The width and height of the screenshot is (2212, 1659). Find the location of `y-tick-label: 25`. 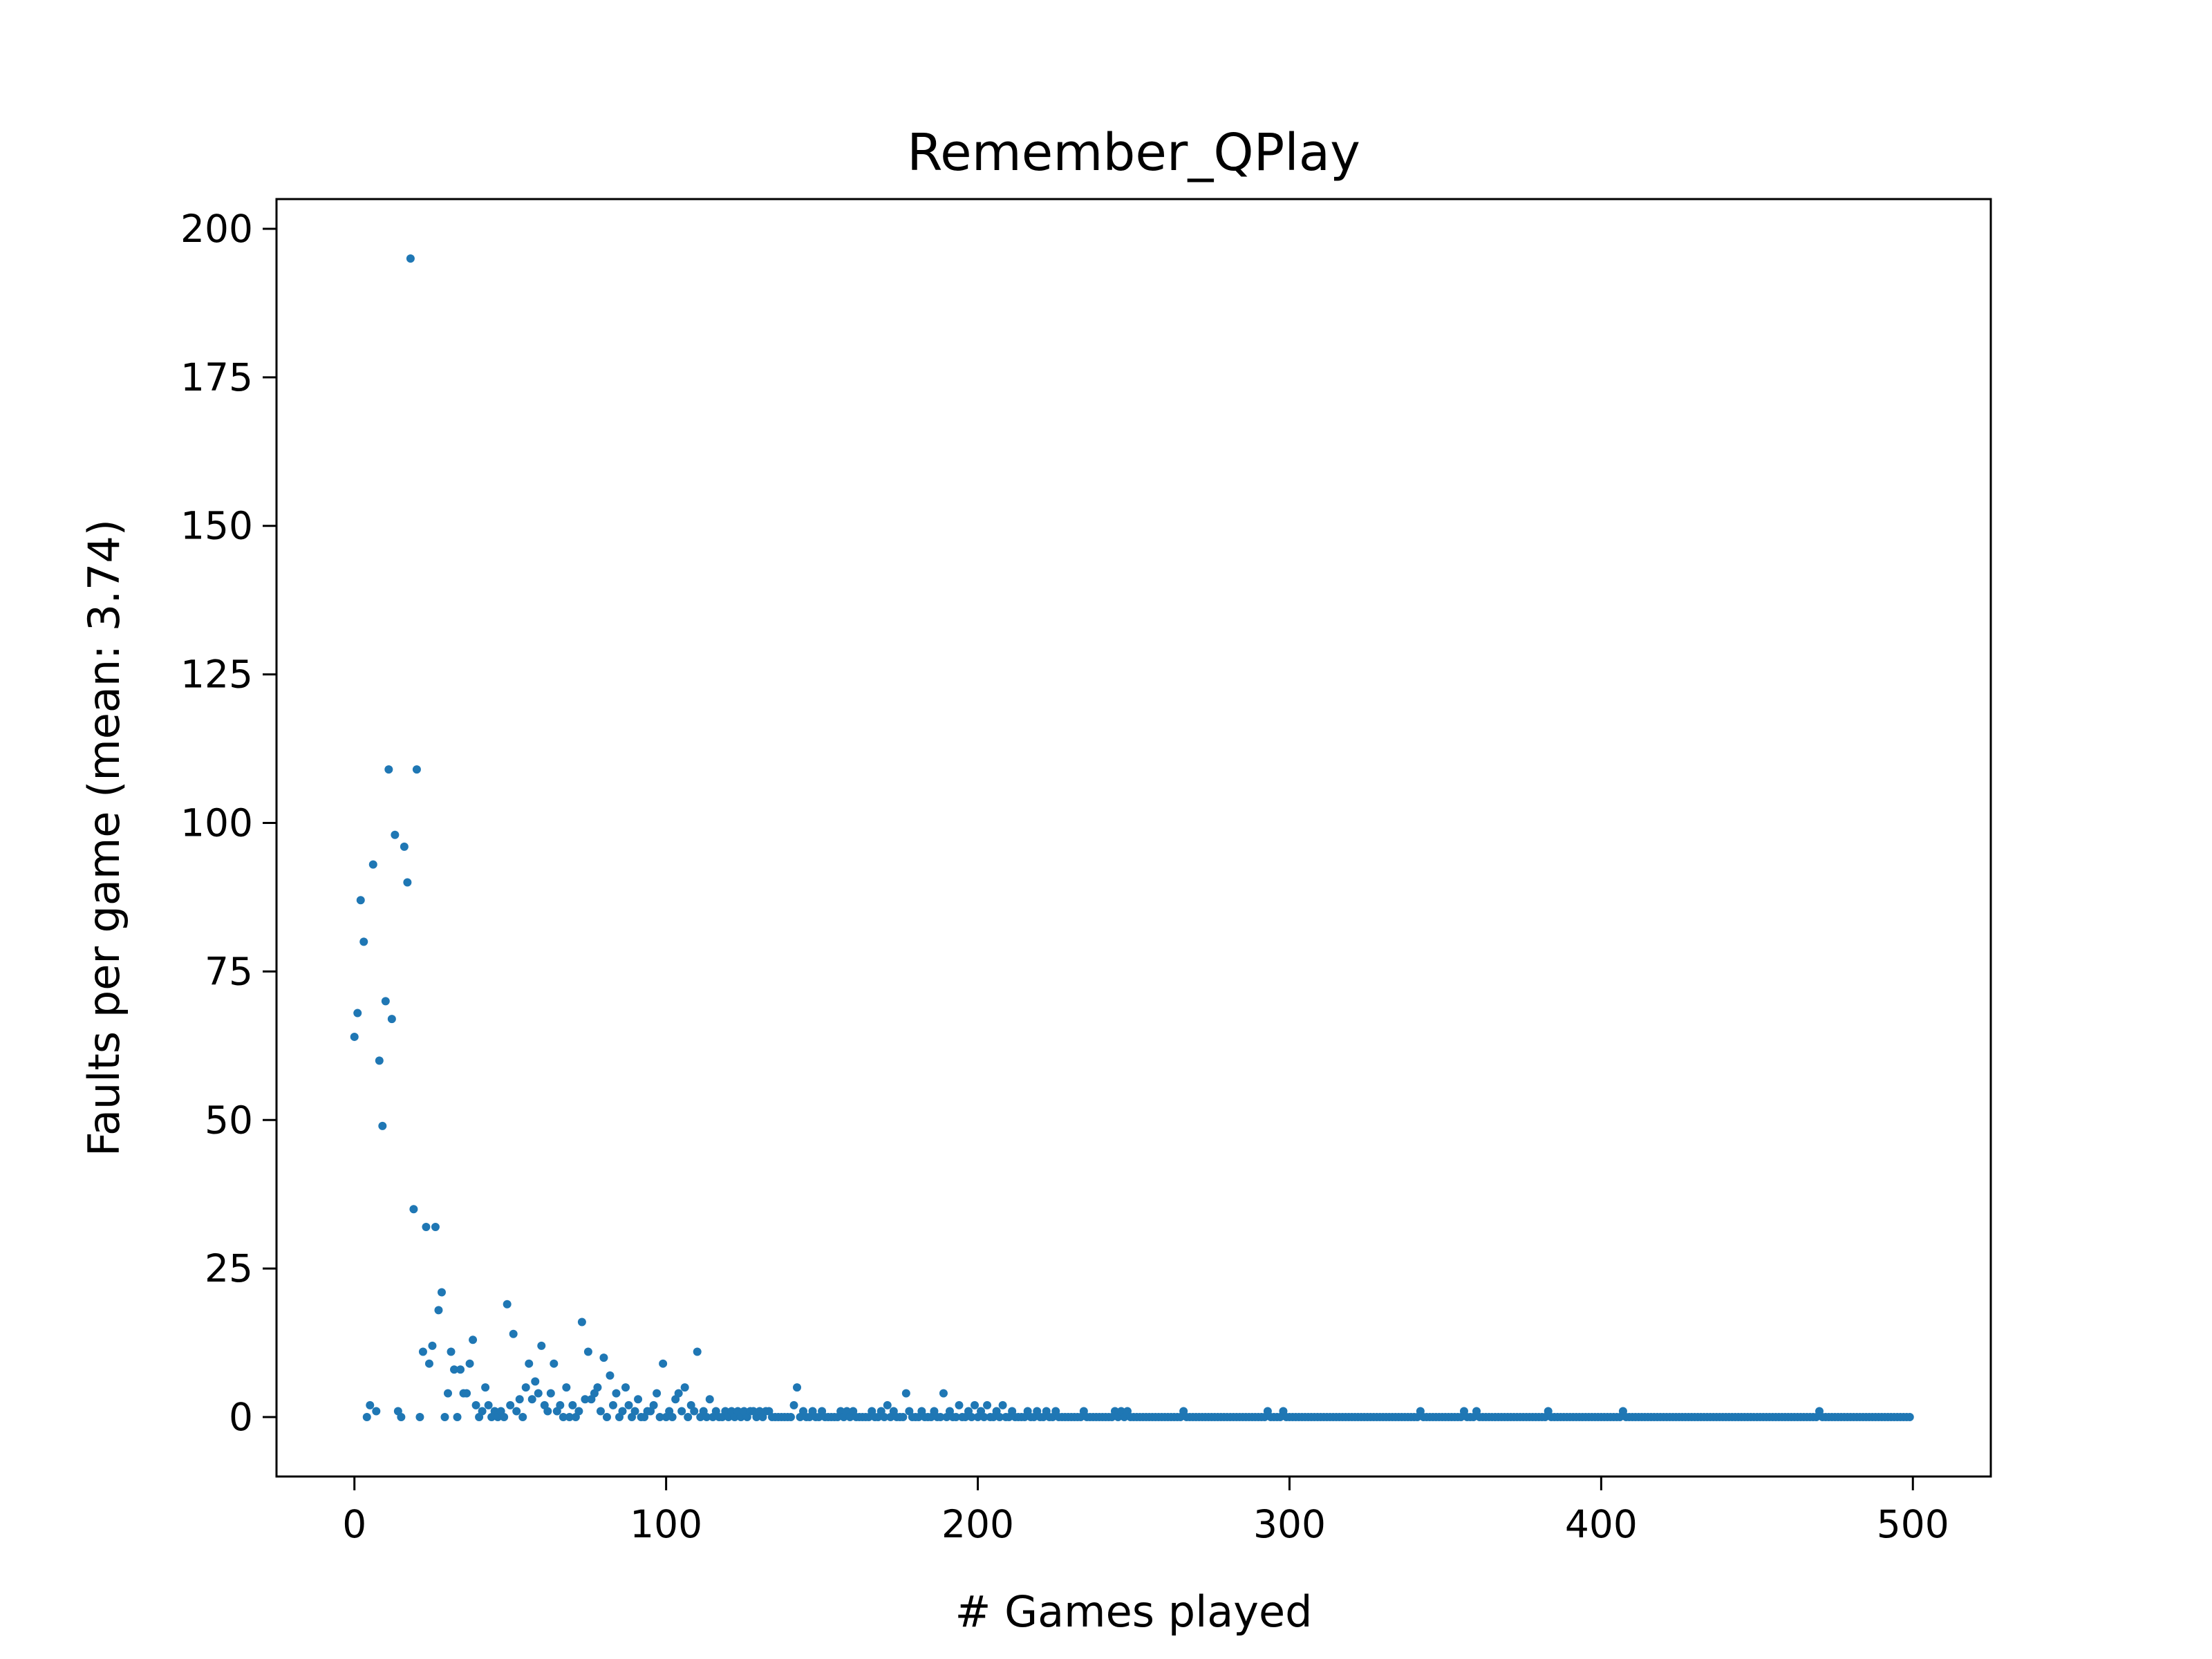

y-tick-label: 25 is located at coordinates (229, 1268).